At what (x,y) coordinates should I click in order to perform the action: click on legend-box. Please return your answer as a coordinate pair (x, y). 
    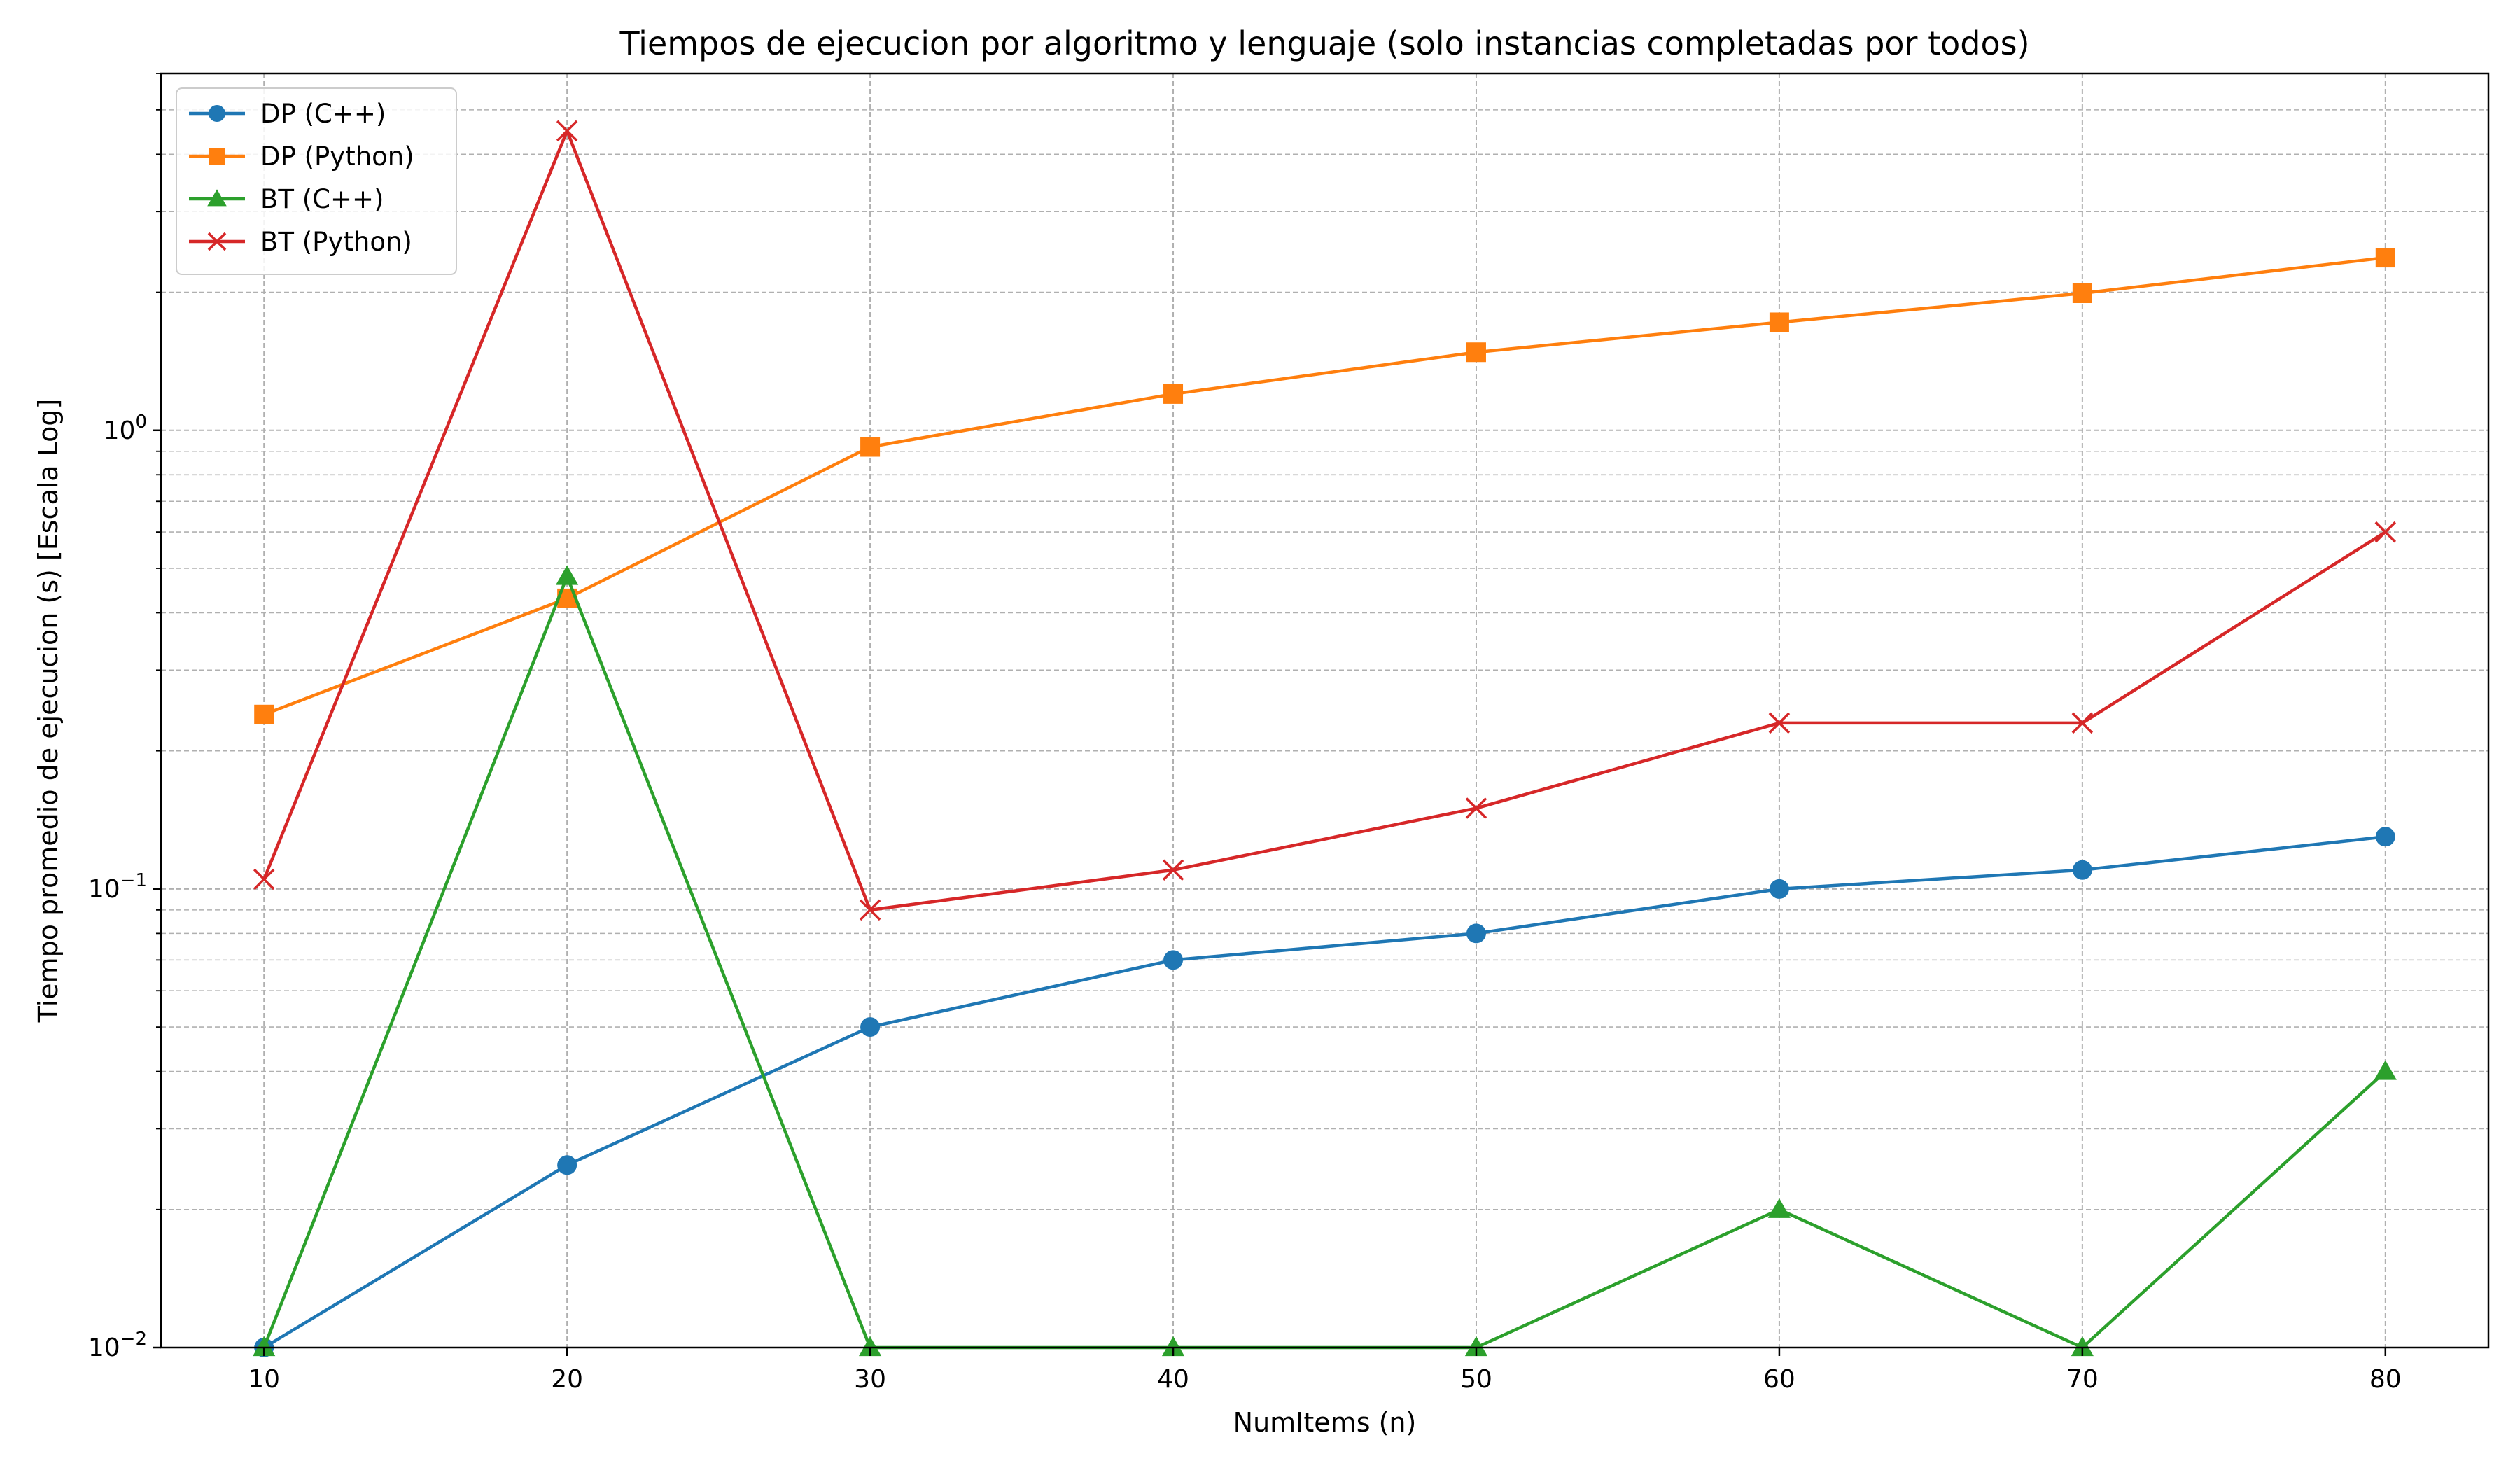
    Looking at the image, I should click on (316, 181).